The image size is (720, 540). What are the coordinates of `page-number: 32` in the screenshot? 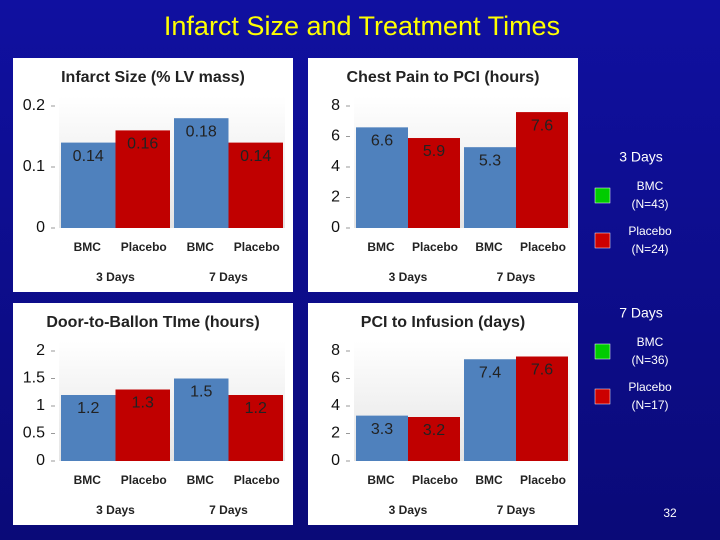 It's located at (670, 513).